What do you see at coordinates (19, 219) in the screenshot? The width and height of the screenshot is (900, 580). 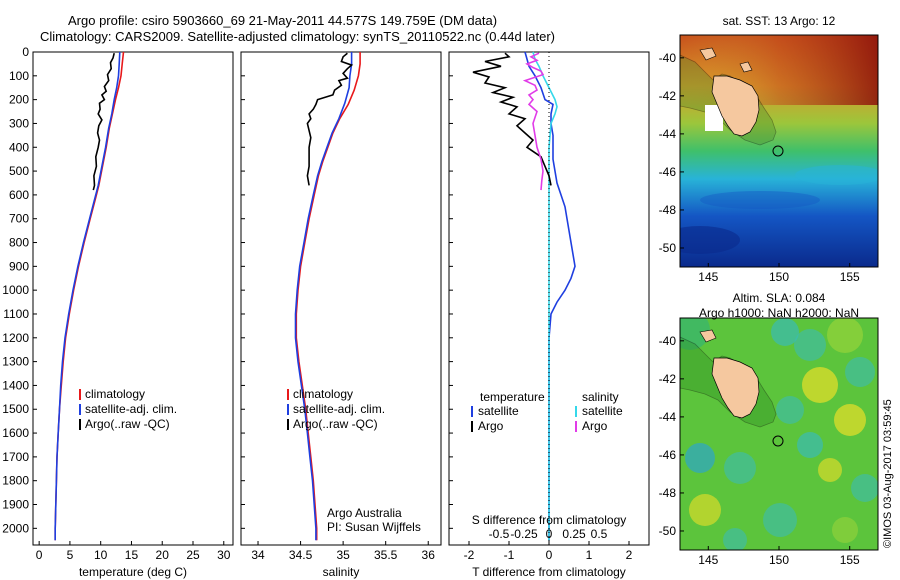 I see `depth-tick-label: 700` at bounding box center [19, 219].